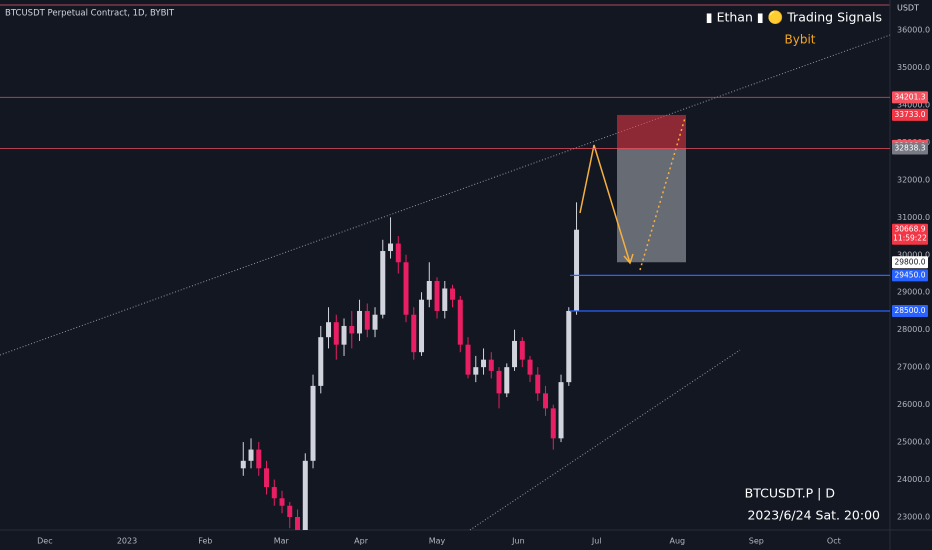 The height and width of the screenshot is (550, 932). I want to click on countdown: 11:59:22, so click(910, 238).